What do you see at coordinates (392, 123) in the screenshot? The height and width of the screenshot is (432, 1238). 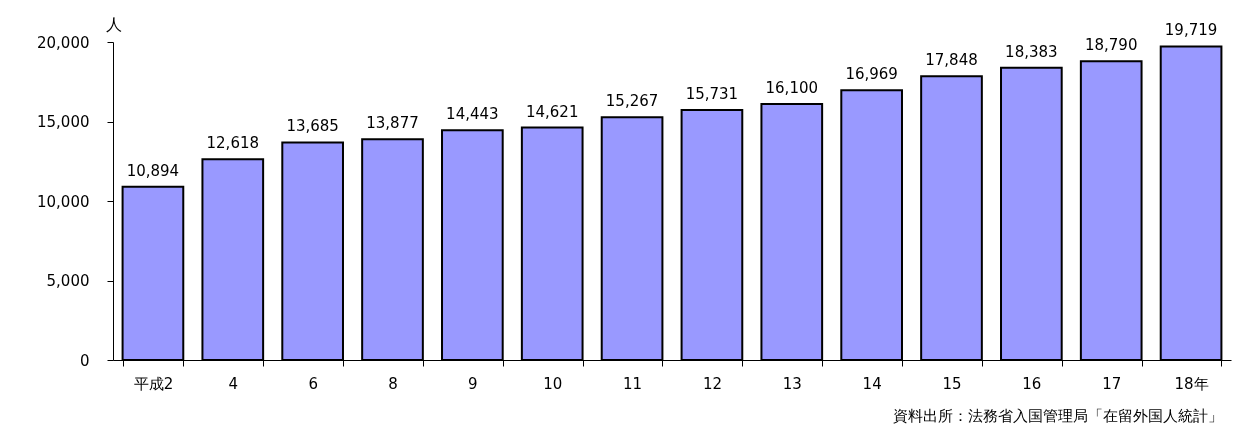 I see `data-label: 13,877` at bounding box center [392, 123].